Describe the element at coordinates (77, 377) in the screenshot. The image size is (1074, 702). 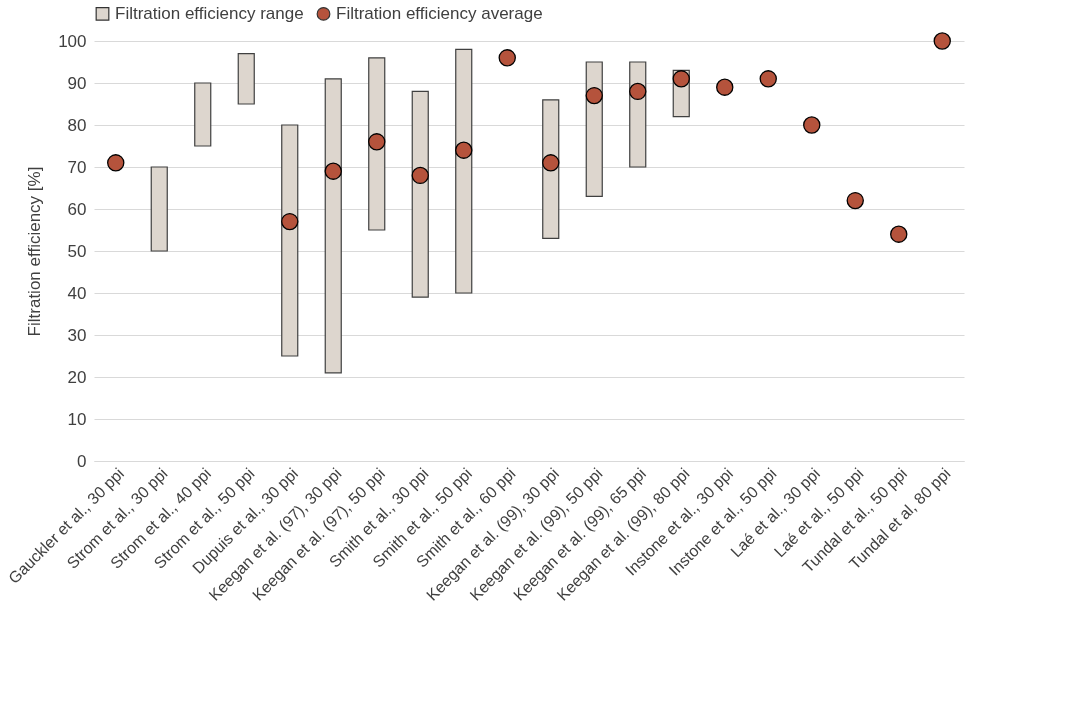
I see `y-tick-label: 20` at that location.